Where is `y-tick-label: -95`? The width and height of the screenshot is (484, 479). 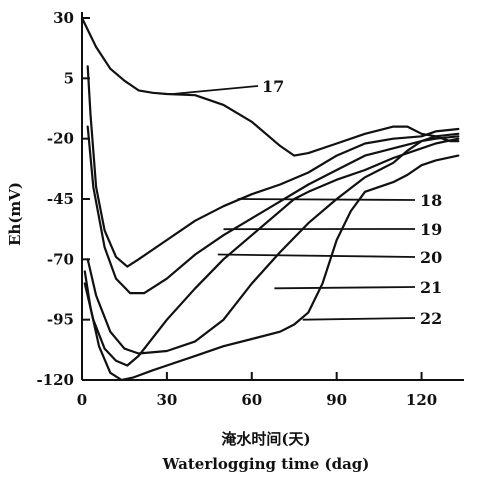 y-tick-label: -95 is located at coordinates (60, 320).